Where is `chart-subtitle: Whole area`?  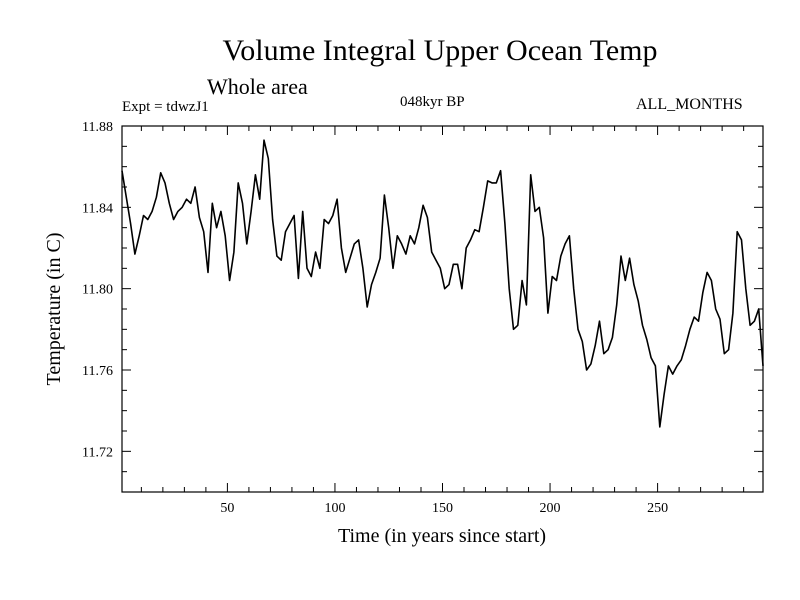
chart-subtitle: Whole area is located at coordinates (257, 86).